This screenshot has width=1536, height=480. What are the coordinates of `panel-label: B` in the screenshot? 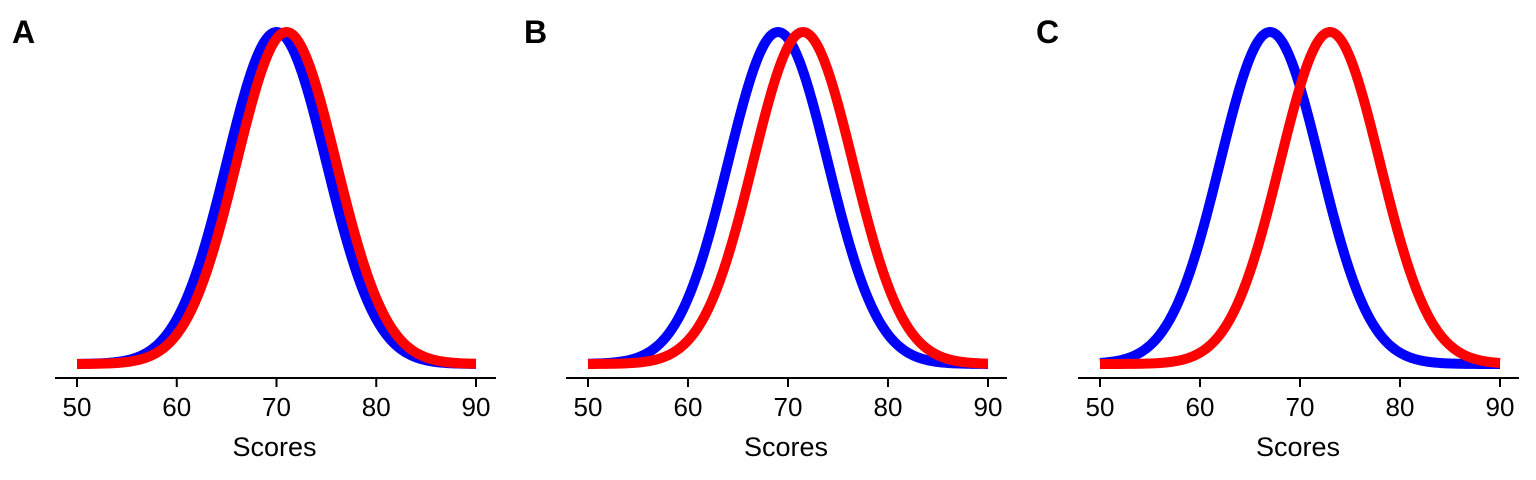 It's located at (535, 32).